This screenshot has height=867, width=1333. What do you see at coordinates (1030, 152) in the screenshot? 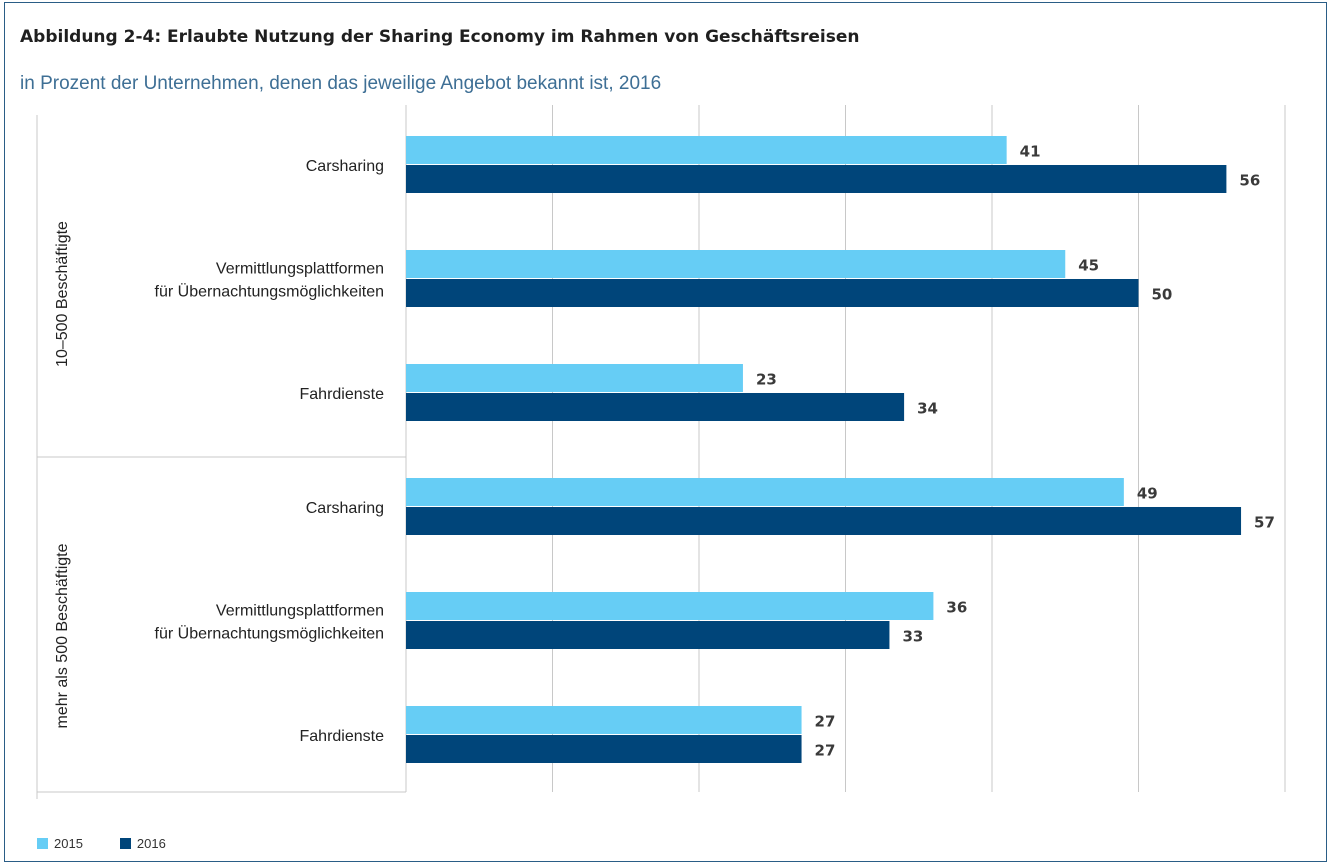
I see `data-label-2015: 41` at bounding box center [1030, 152].